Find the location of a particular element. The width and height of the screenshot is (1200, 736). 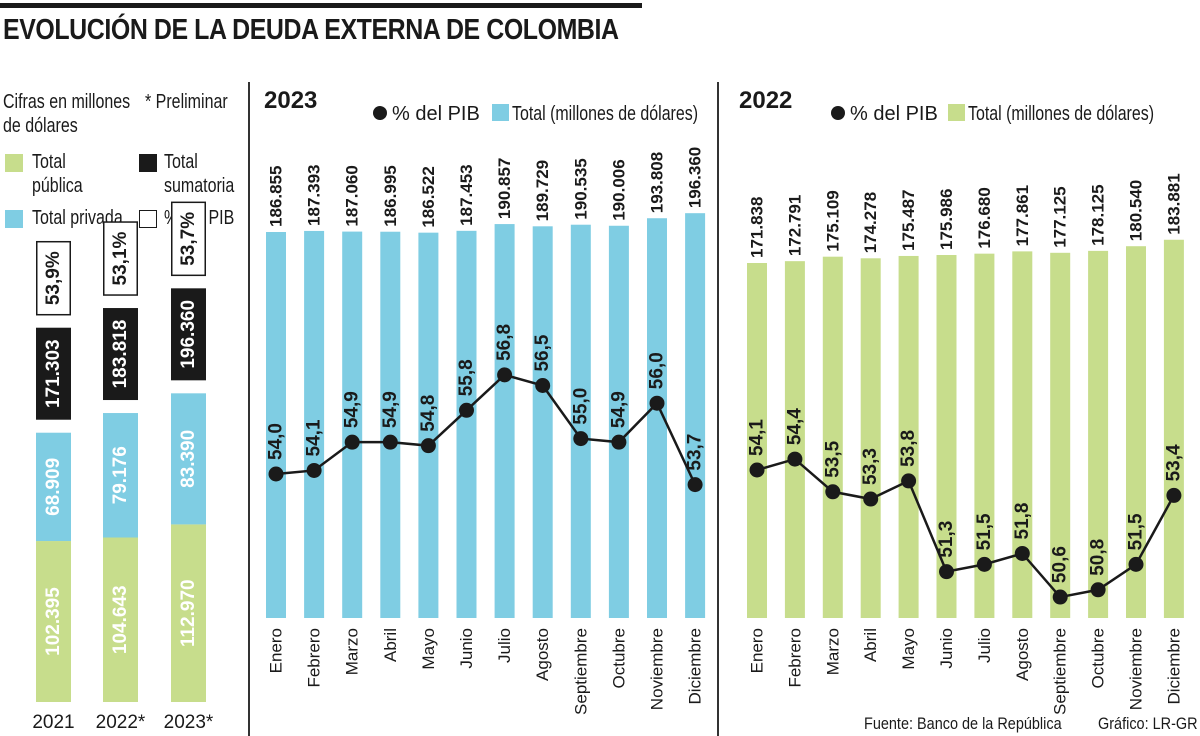

xtick-2023-Julio: Julio is located at coordinates (504, 645).